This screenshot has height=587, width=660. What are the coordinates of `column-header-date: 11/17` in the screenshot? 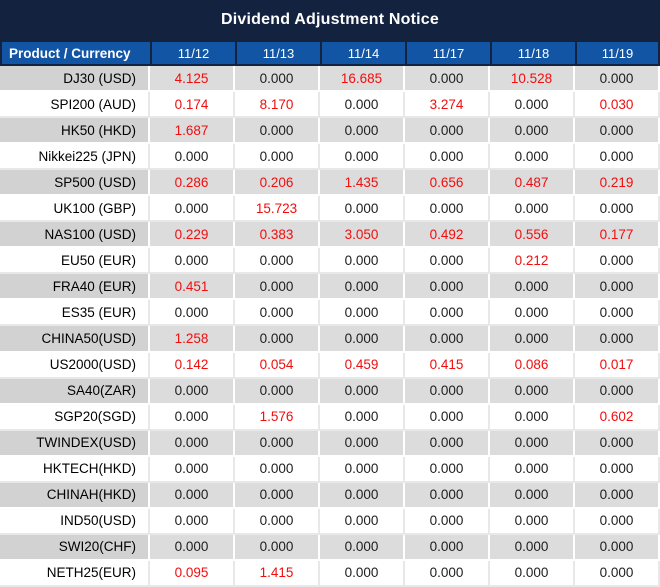 It's located at (447, 53).